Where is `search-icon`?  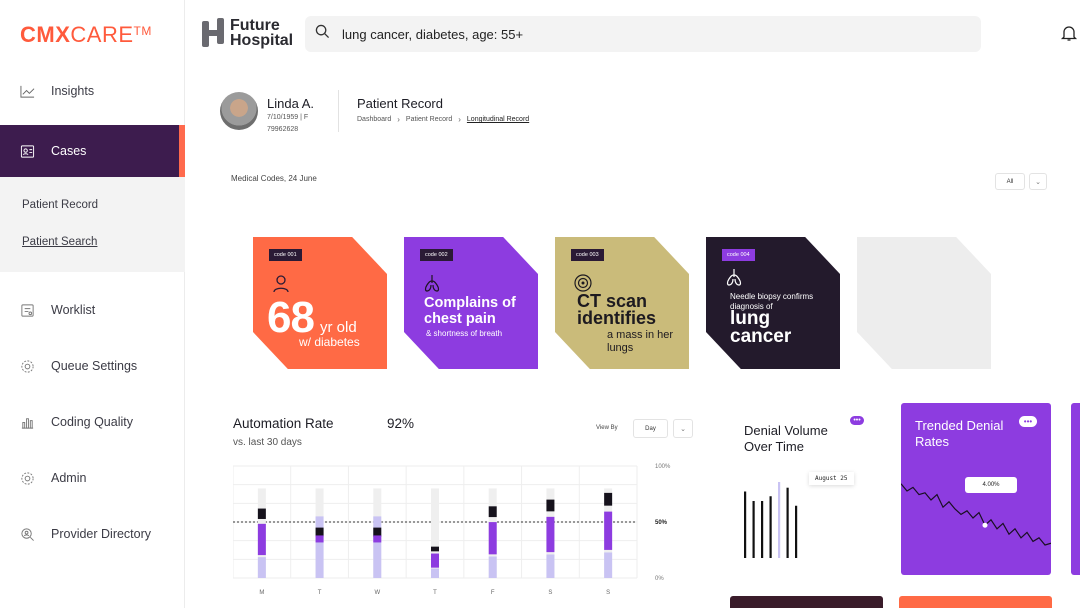 search-icon is located at coordinates (328, 34).